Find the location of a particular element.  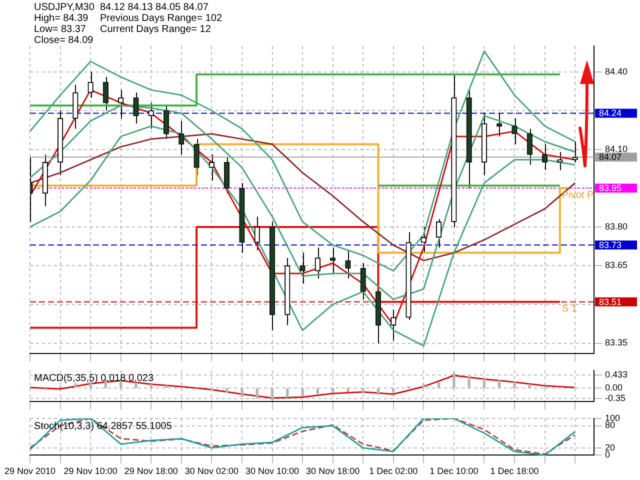

y-tick-label: 0 is located at coordinates (607, 455).